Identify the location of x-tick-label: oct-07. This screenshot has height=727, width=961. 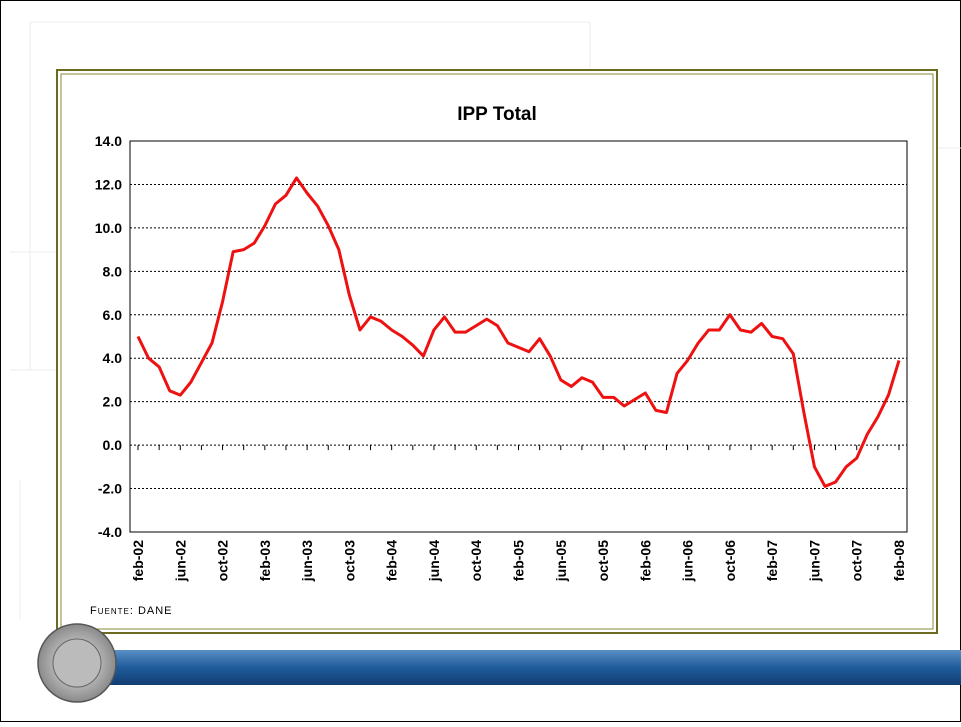
(857, 560).